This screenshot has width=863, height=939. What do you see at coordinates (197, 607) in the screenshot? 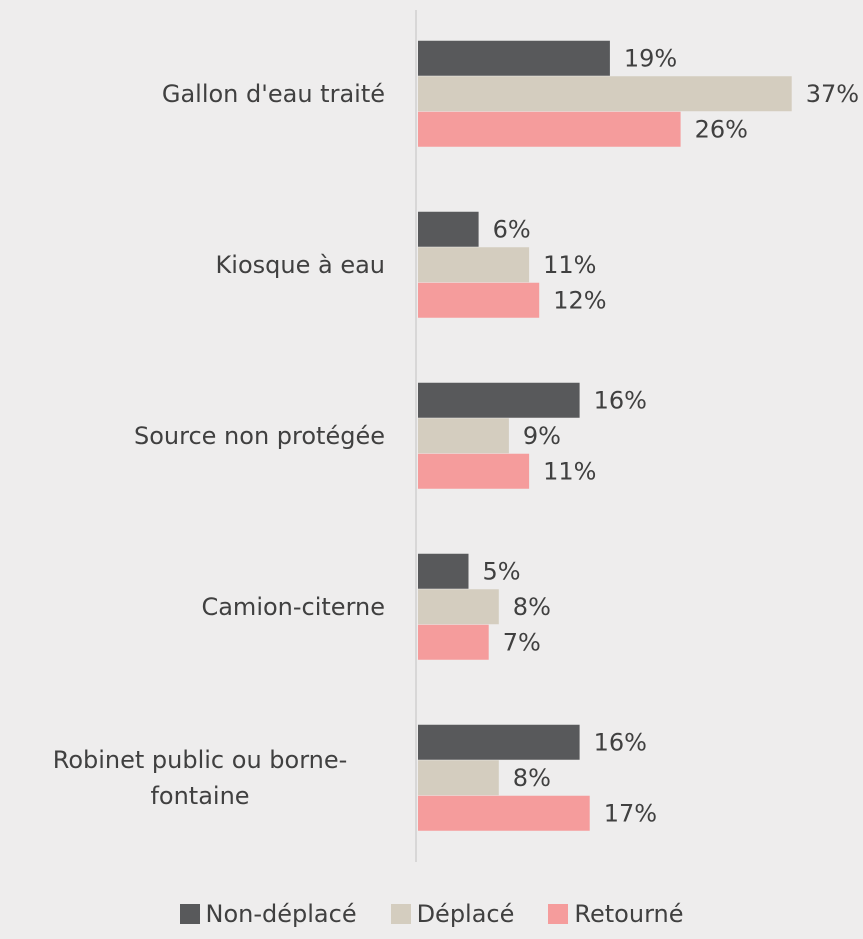
I see `category-label-box: Camion-citerne` at bounding box center [197, 607].